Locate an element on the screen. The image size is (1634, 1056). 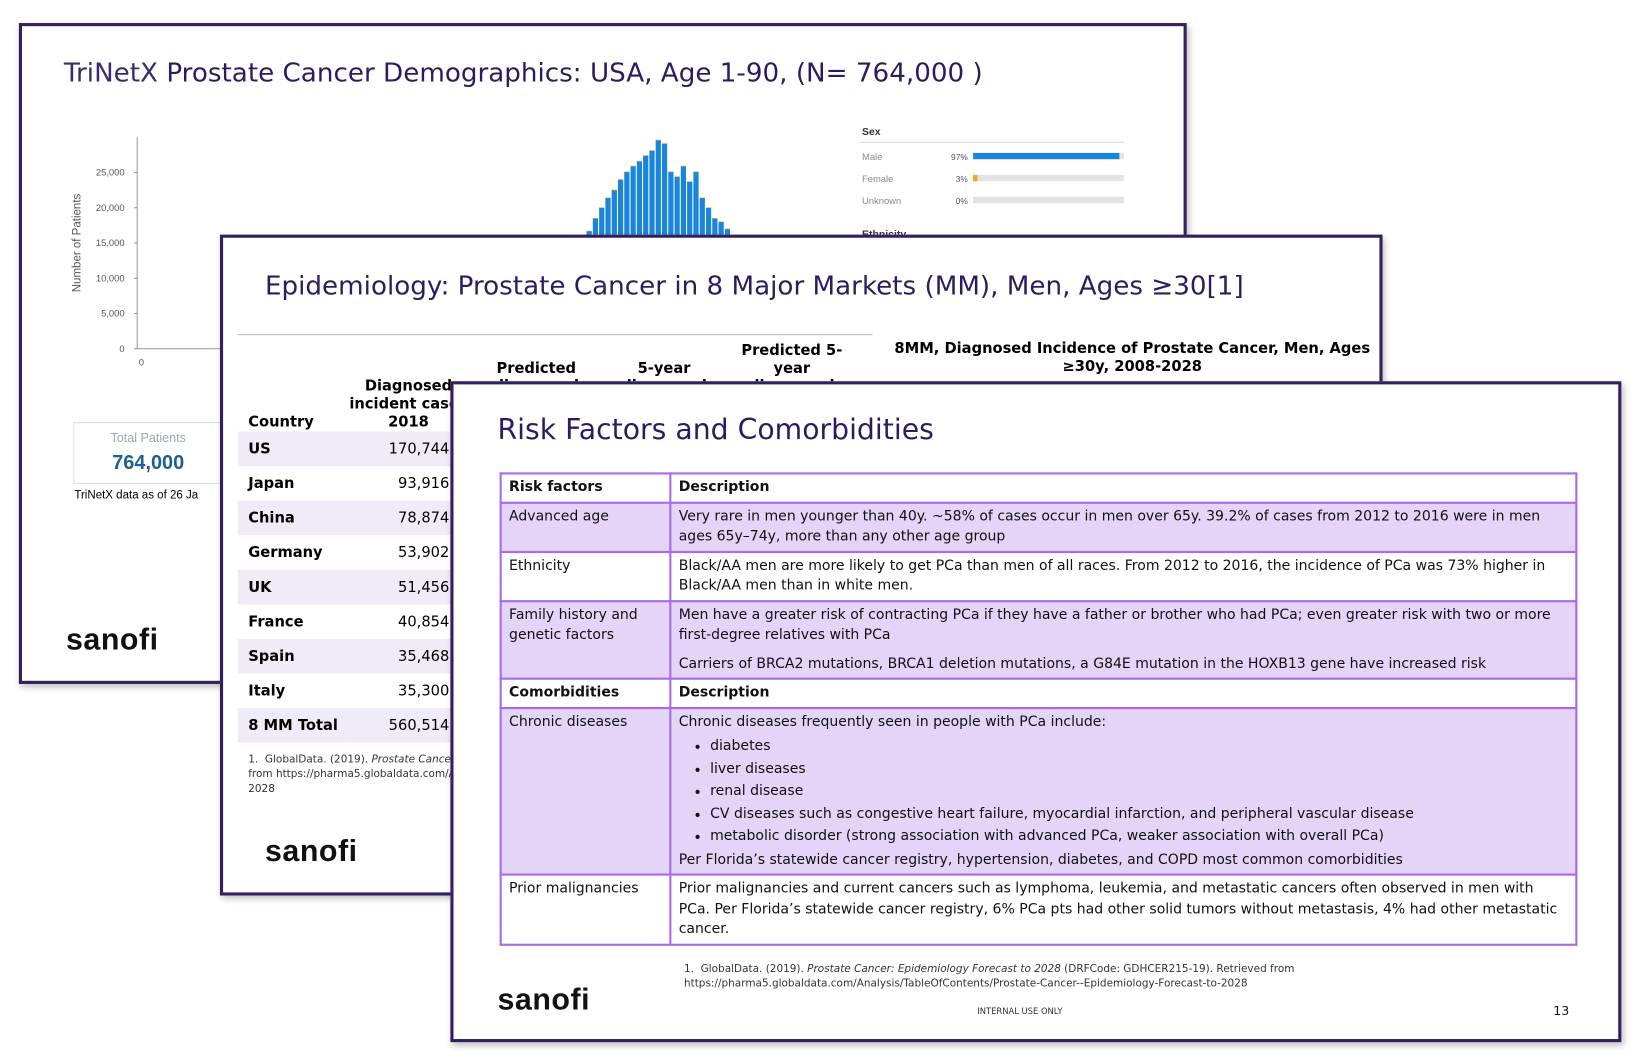
header-row: Risk factors Description is located at coordinates (1038, 488).